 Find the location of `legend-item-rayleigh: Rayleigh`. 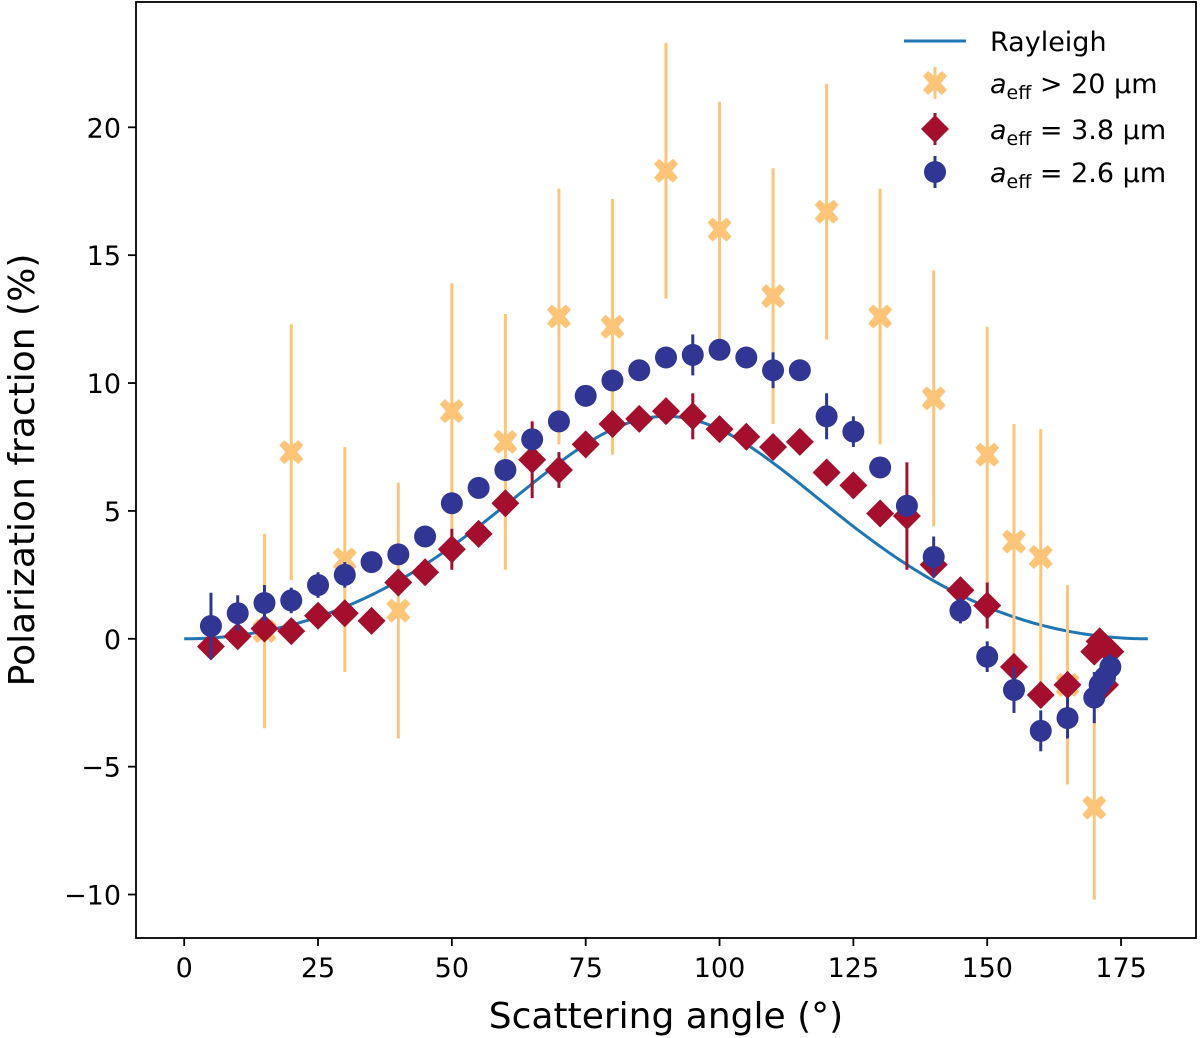

legend-item-rayleigh: Rayleigh is located at coordinates (1005, 42).